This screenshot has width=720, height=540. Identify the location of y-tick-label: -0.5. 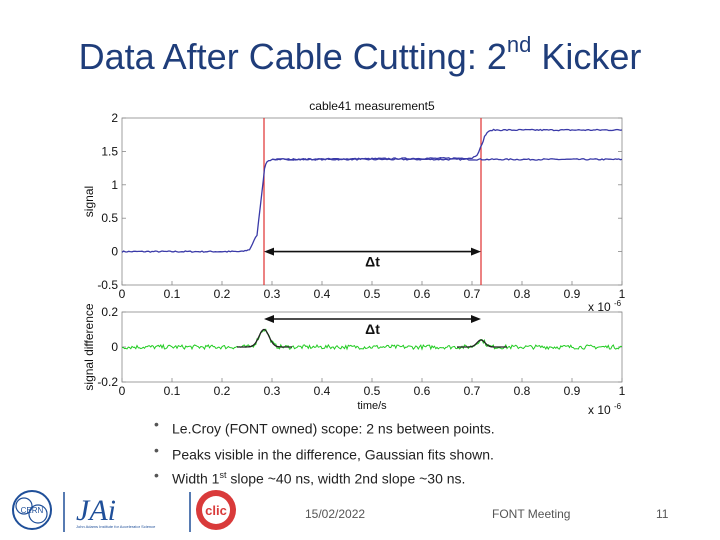
(107, 285).